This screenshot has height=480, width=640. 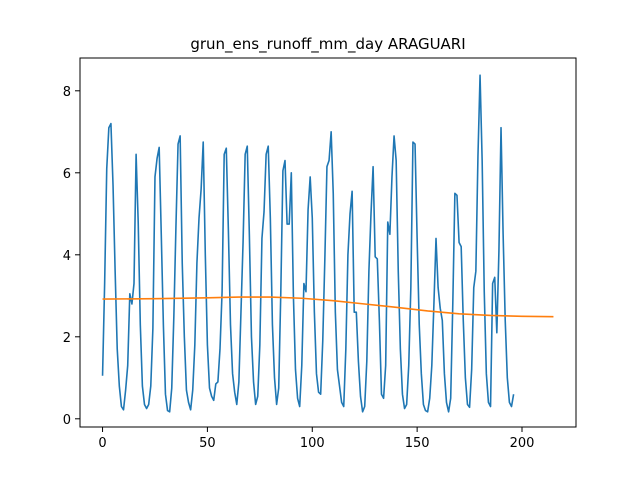 I want to click on y-tick-label: 2, so click(x=67, y=338).